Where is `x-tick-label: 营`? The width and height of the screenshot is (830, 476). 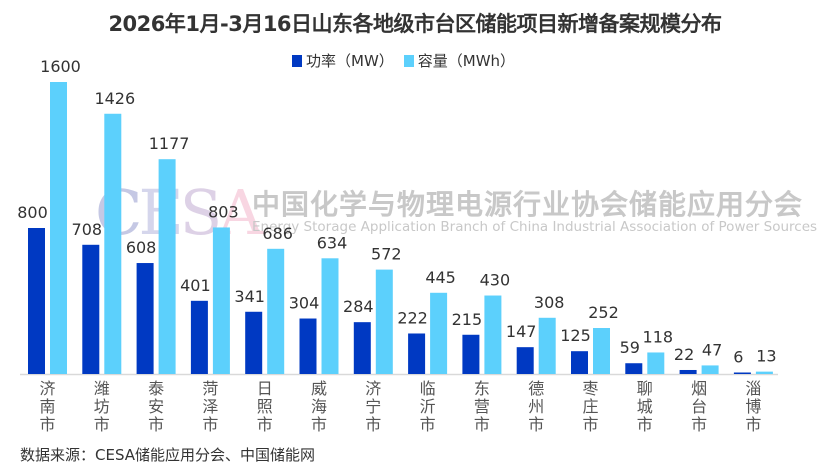 x-tick-label: 营 is located at coordinates (482, 406).